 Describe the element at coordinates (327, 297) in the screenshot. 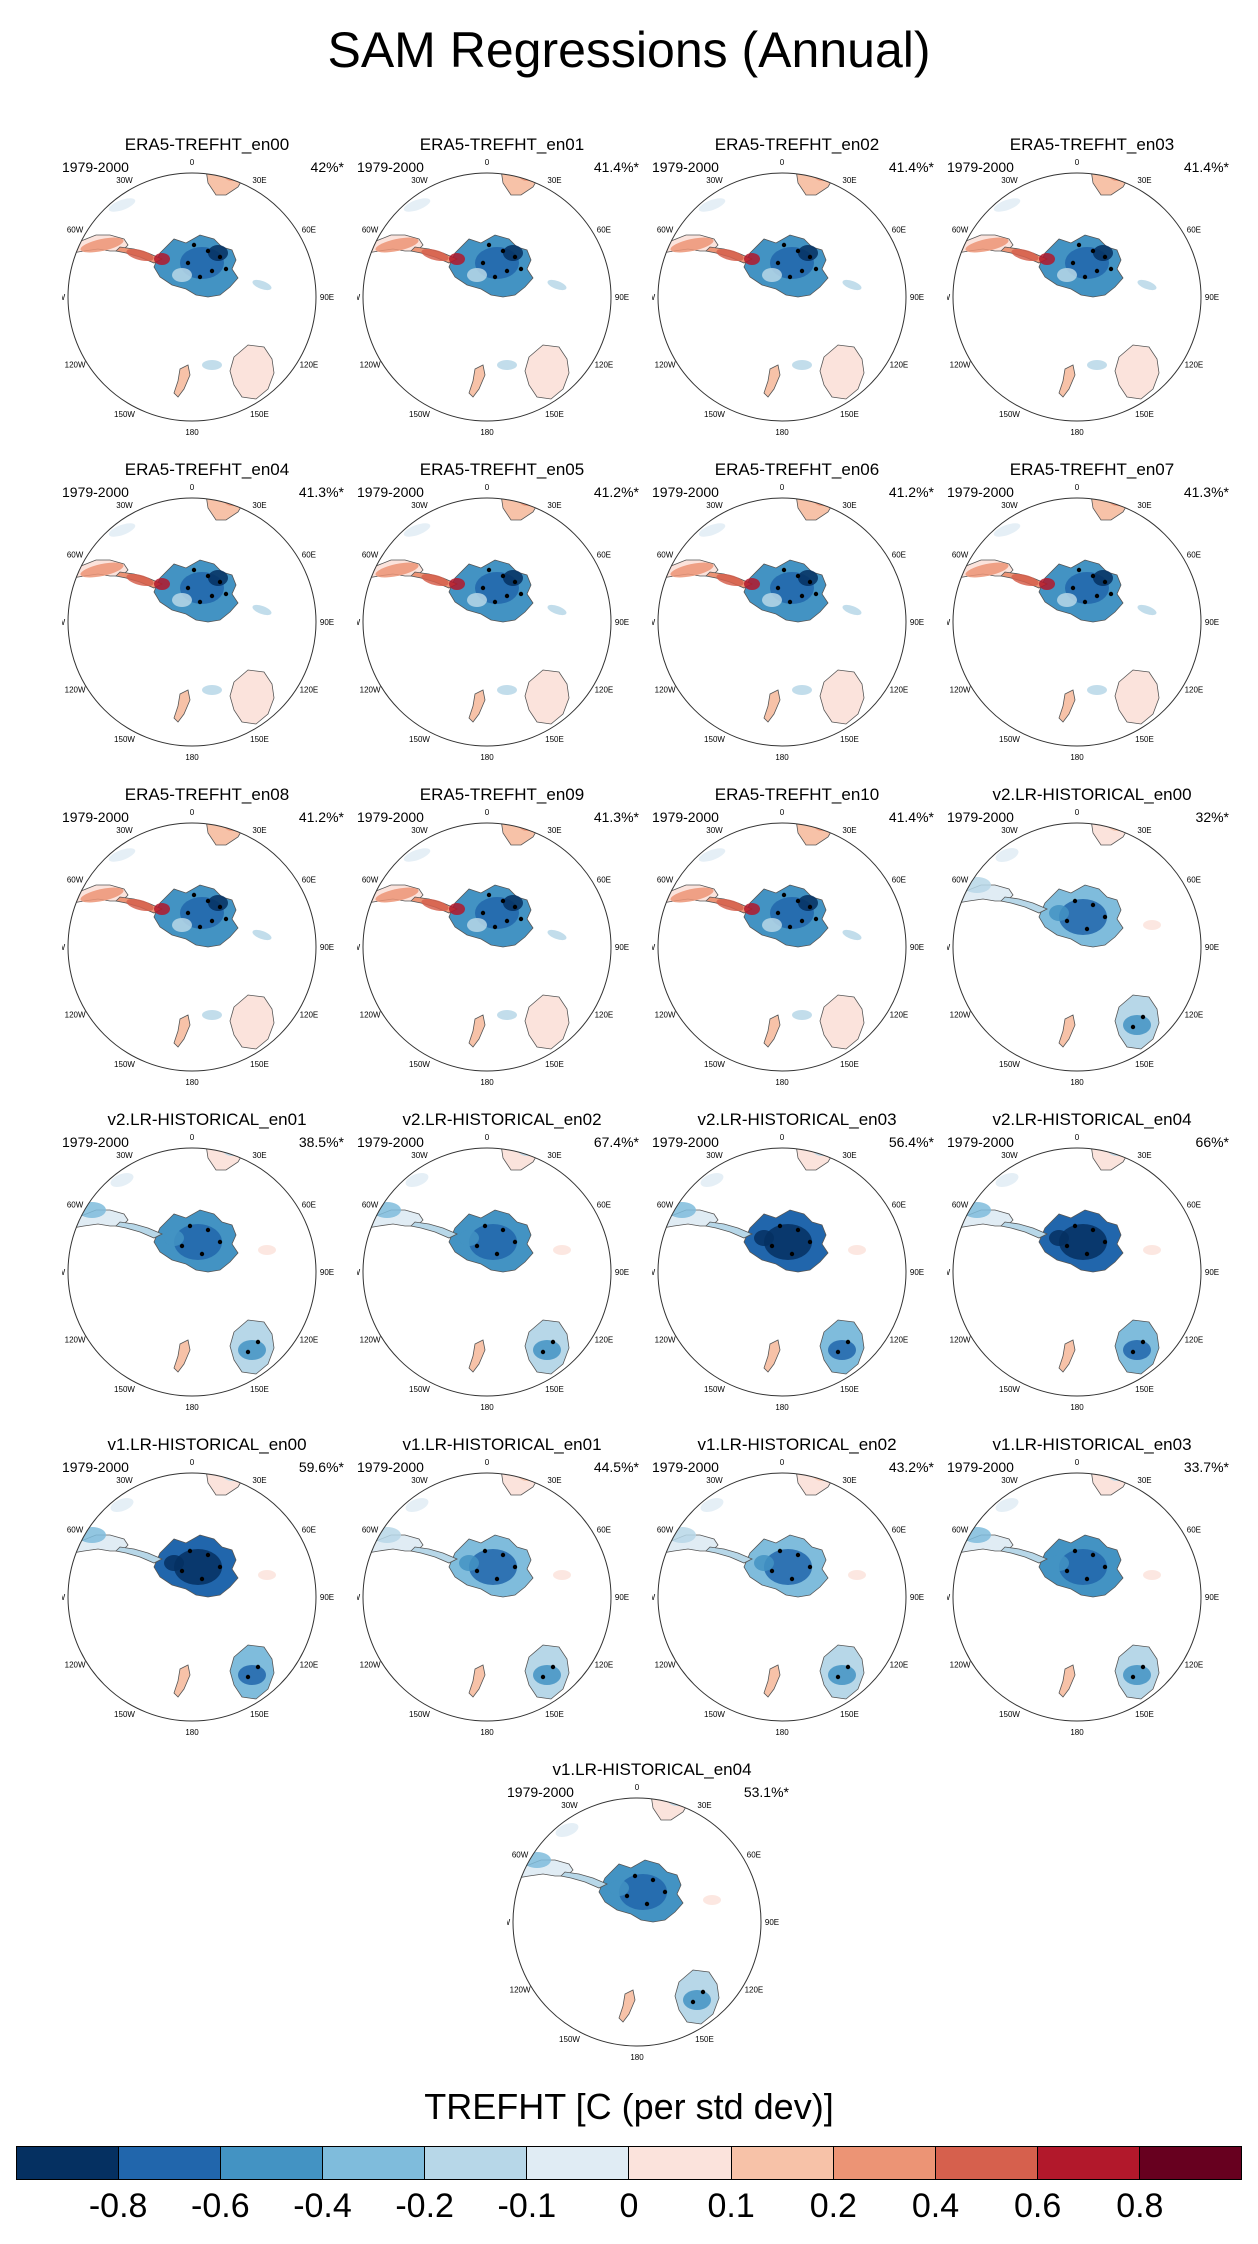

I see `longitude-label: 90E` at that location.